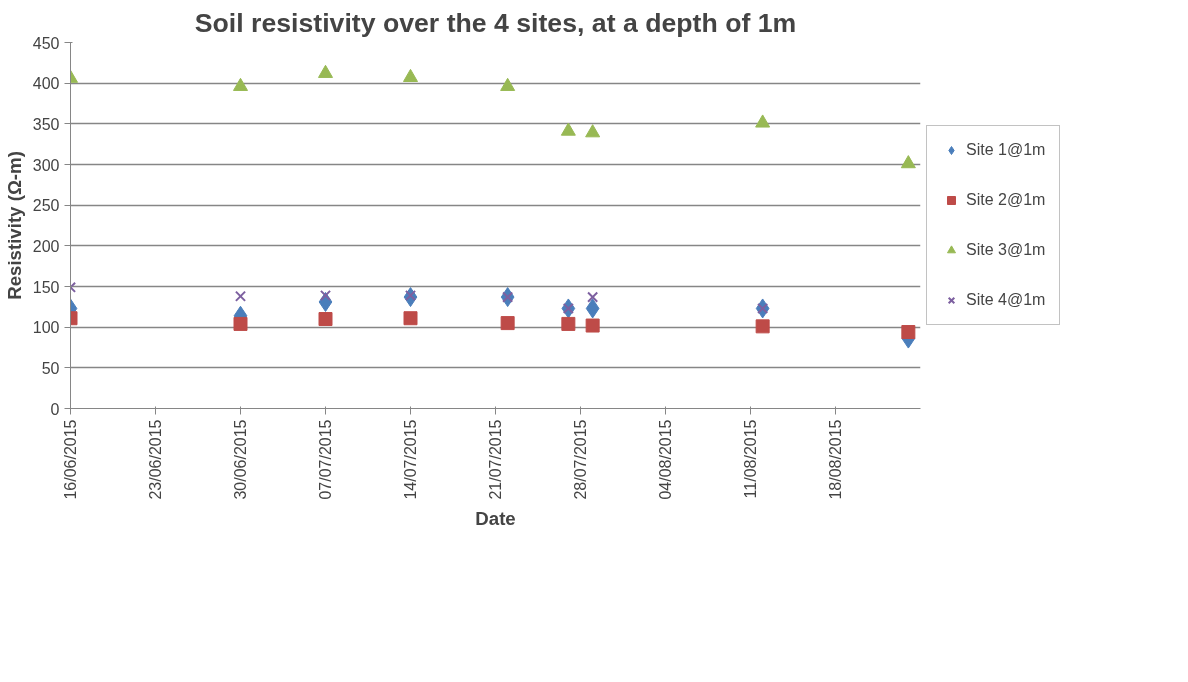 The width and height of the screenshot is (1188, 682). Describe the element at coordinates (750, 459) in the screenshot. I see `x-tick-label: 11/08/2015` at that location.